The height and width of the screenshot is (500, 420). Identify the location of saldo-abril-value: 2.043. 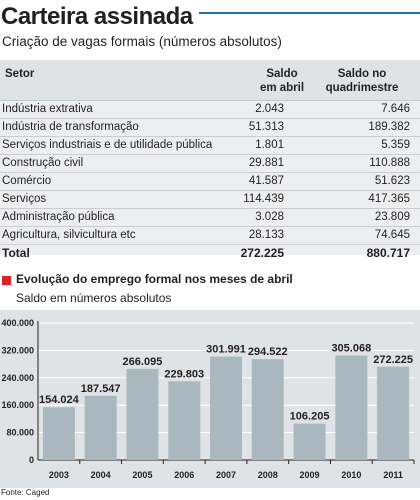
(269, 109).